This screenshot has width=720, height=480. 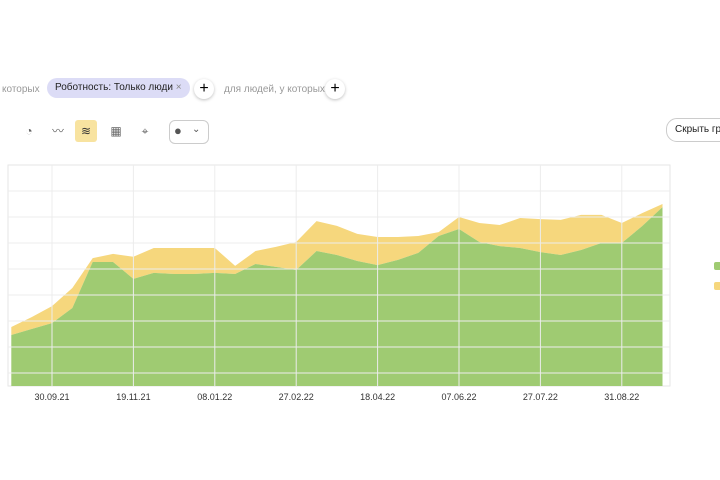 I want to click on line-icon: 〰, so click(x=57, y=131).